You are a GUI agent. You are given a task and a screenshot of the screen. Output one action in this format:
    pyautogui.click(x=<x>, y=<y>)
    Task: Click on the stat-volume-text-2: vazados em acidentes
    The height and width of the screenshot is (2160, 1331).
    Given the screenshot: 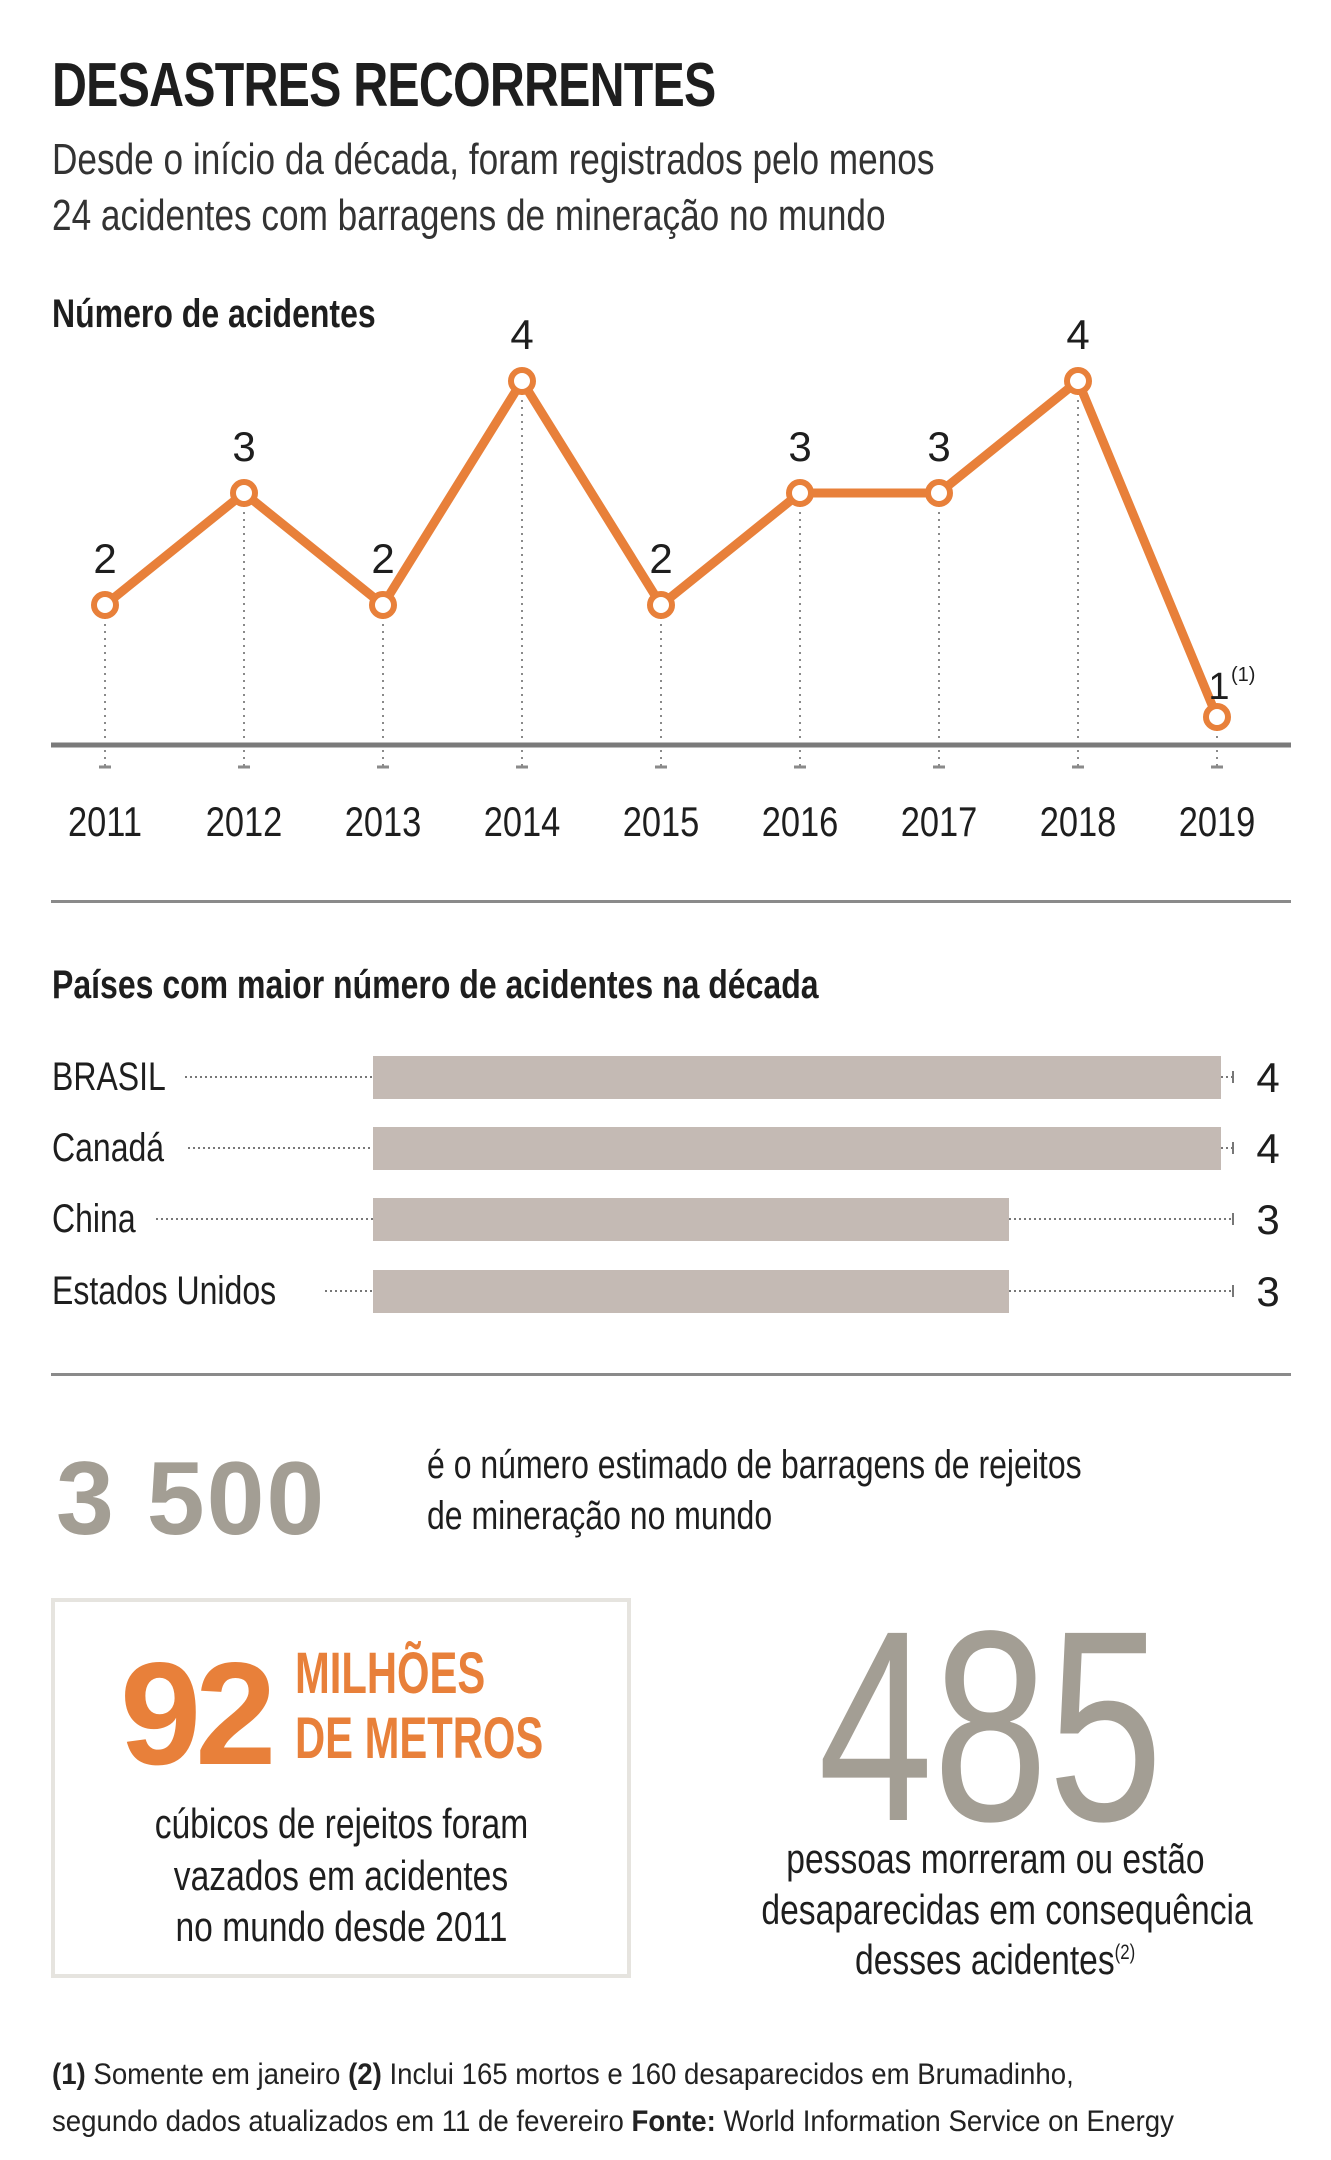 What is the action you would take?
    pyautogui.click(x=341, y=1875)
    